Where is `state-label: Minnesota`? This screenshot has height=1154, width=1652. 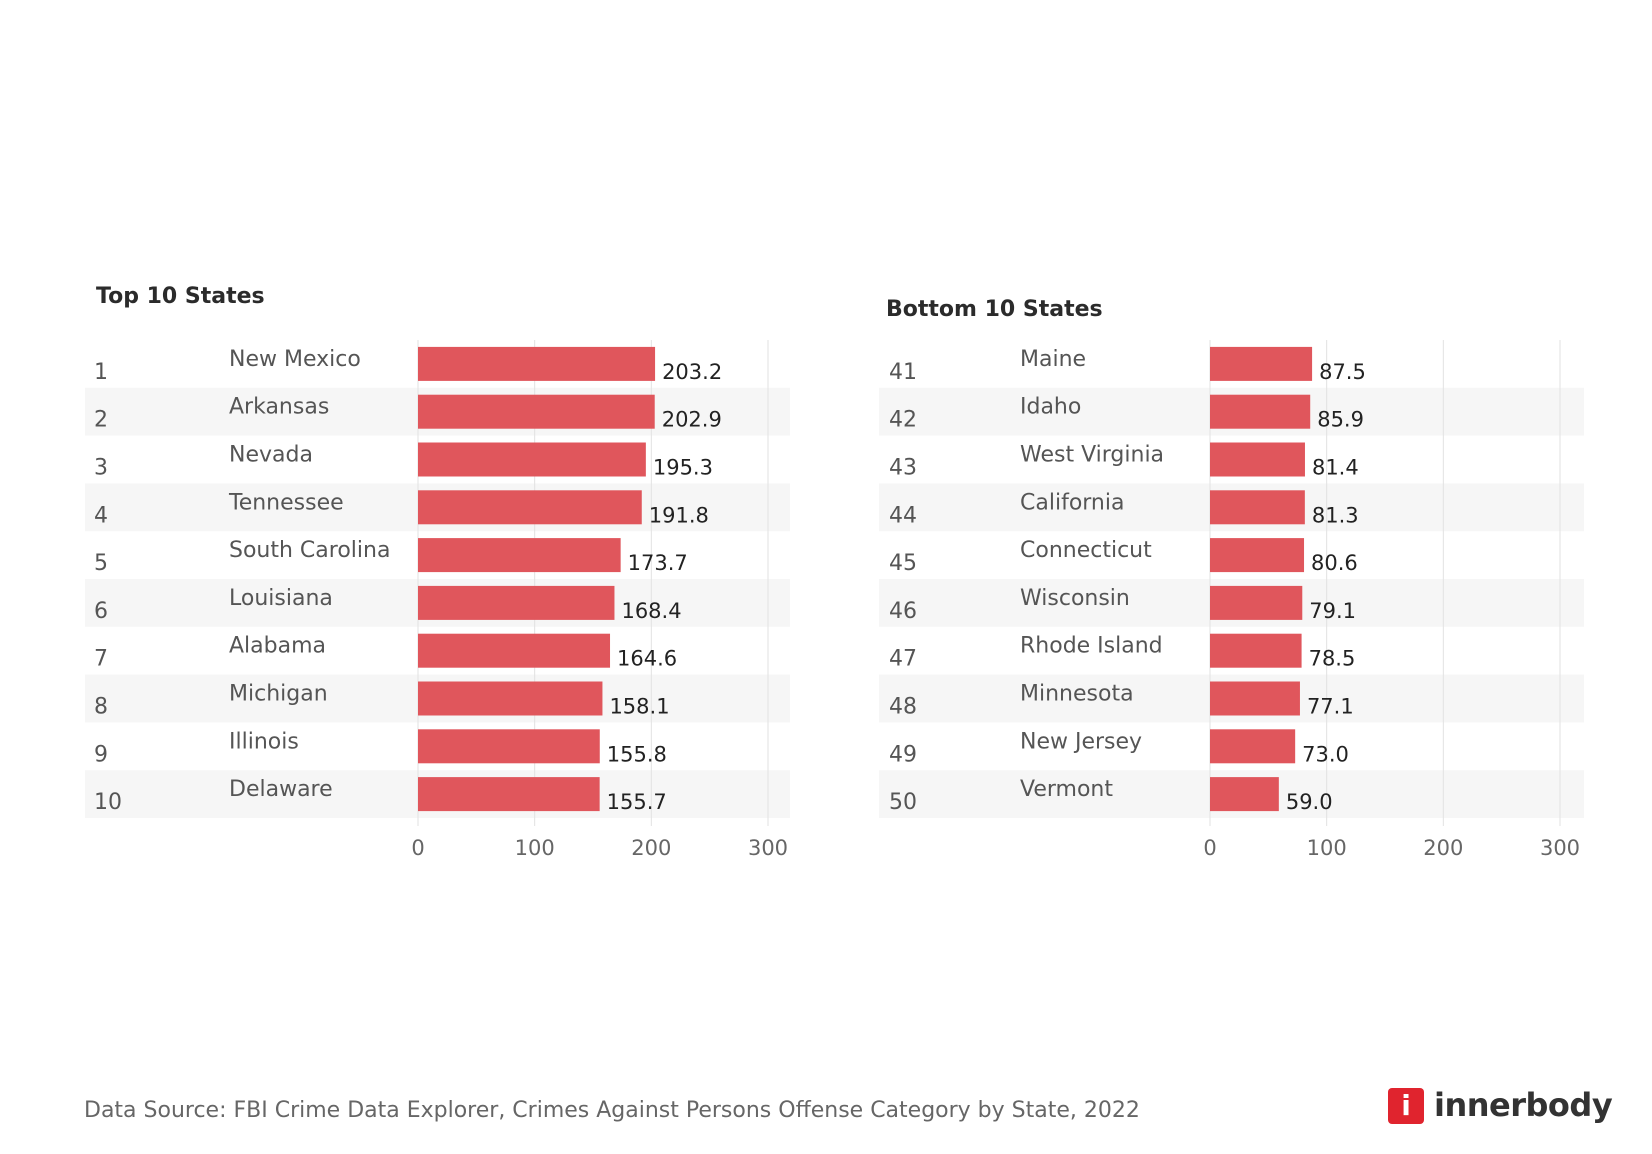 state-label: Minnesota is located at coordinates (1077, 694).